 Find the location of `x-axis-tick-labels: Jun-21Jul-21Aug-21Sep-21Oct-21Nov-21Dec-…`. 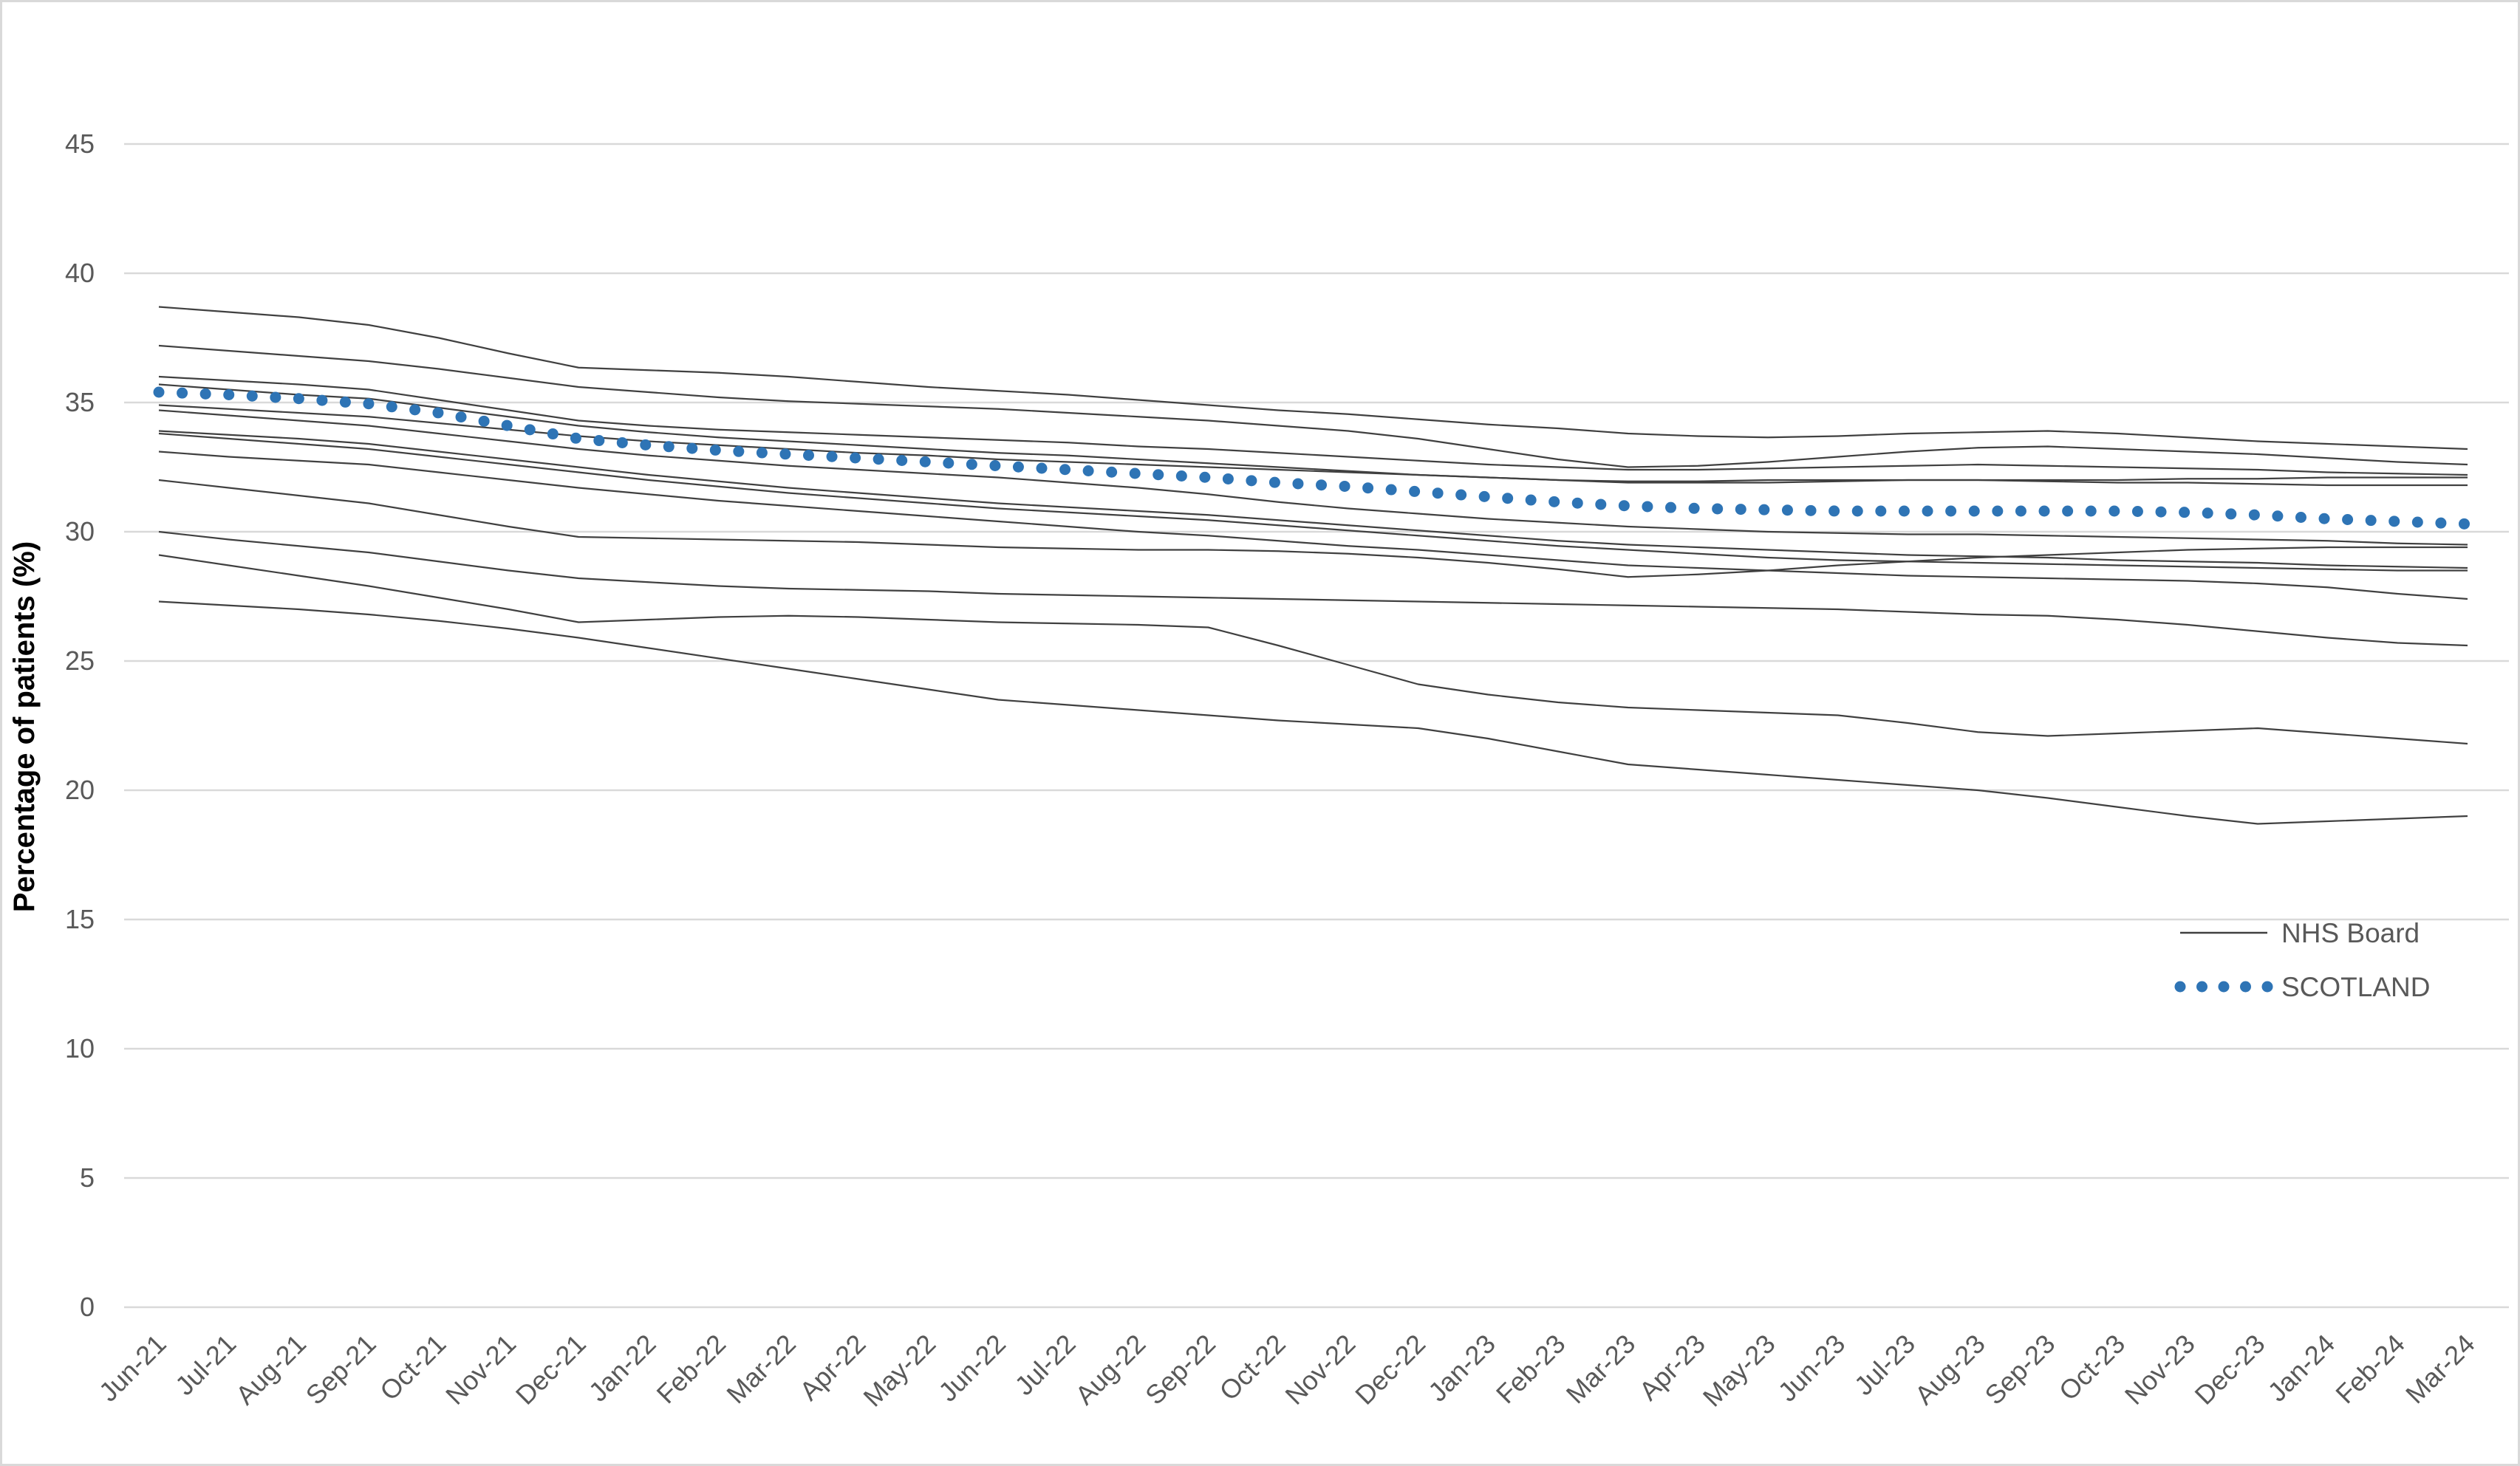

x-axis-tick-labels: Jun-21Jul-21Aug-21Sep-21Oct-21Nov-21Dec-… is located at coordinates (1287, 1371).